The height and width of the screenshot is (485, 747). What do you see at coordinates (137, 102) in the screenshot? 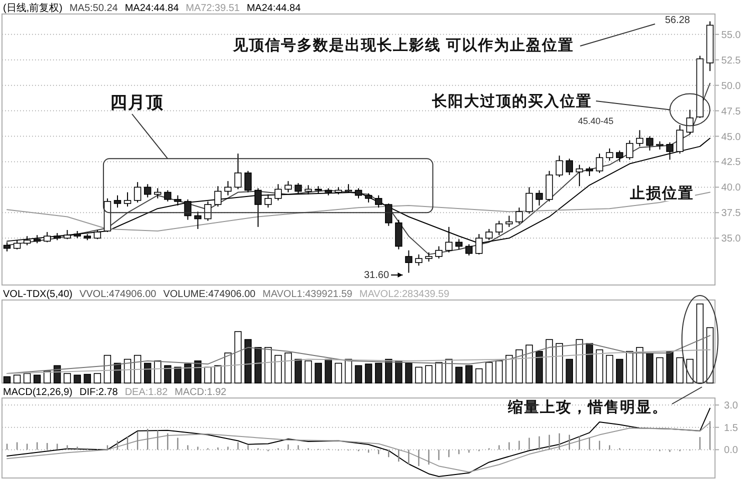
I see `annotation: 四月顶` at bounding box center [137, 102].